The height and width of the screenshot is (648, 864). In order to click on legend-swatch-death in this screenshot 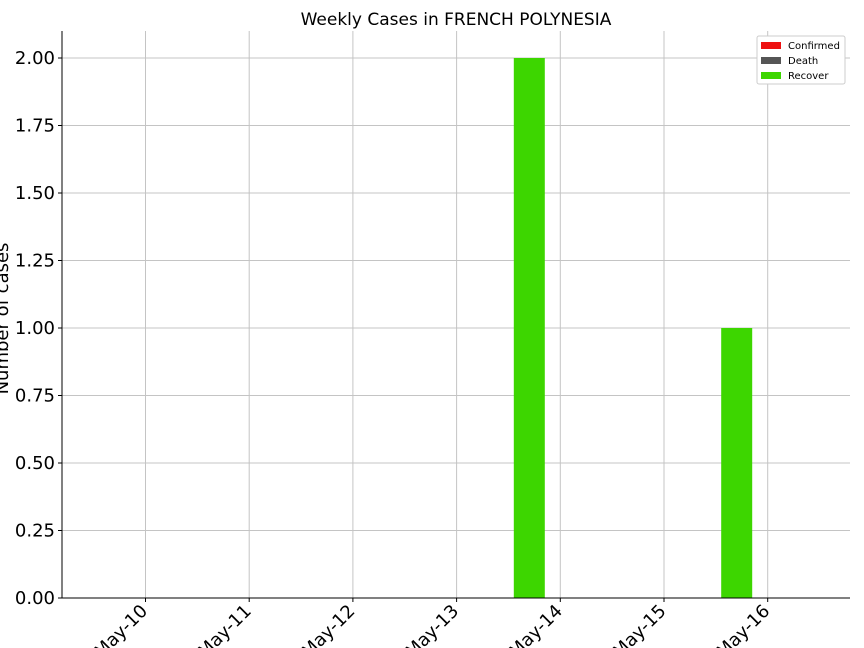, I will do `click(771, 60)`.